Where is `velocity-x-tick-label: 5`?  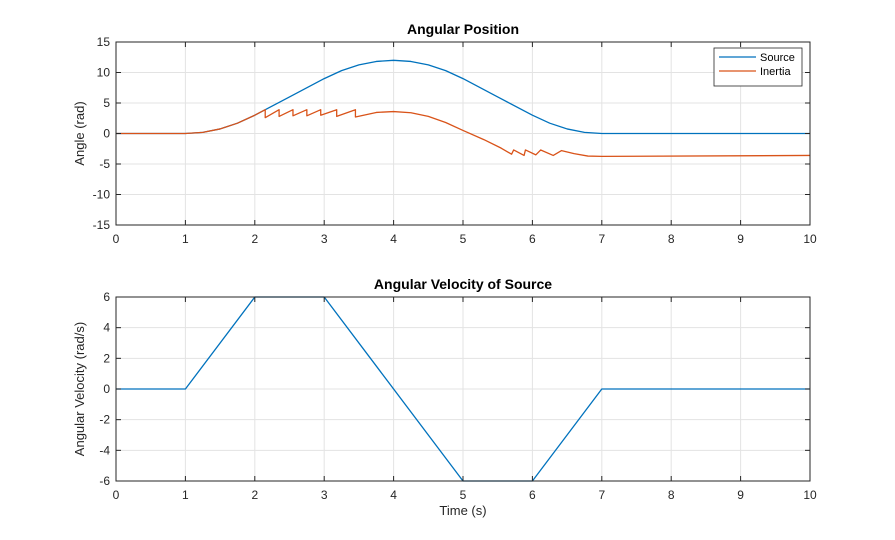
velocity-x-tick-label: 5 is located at coordinates (463, 495).